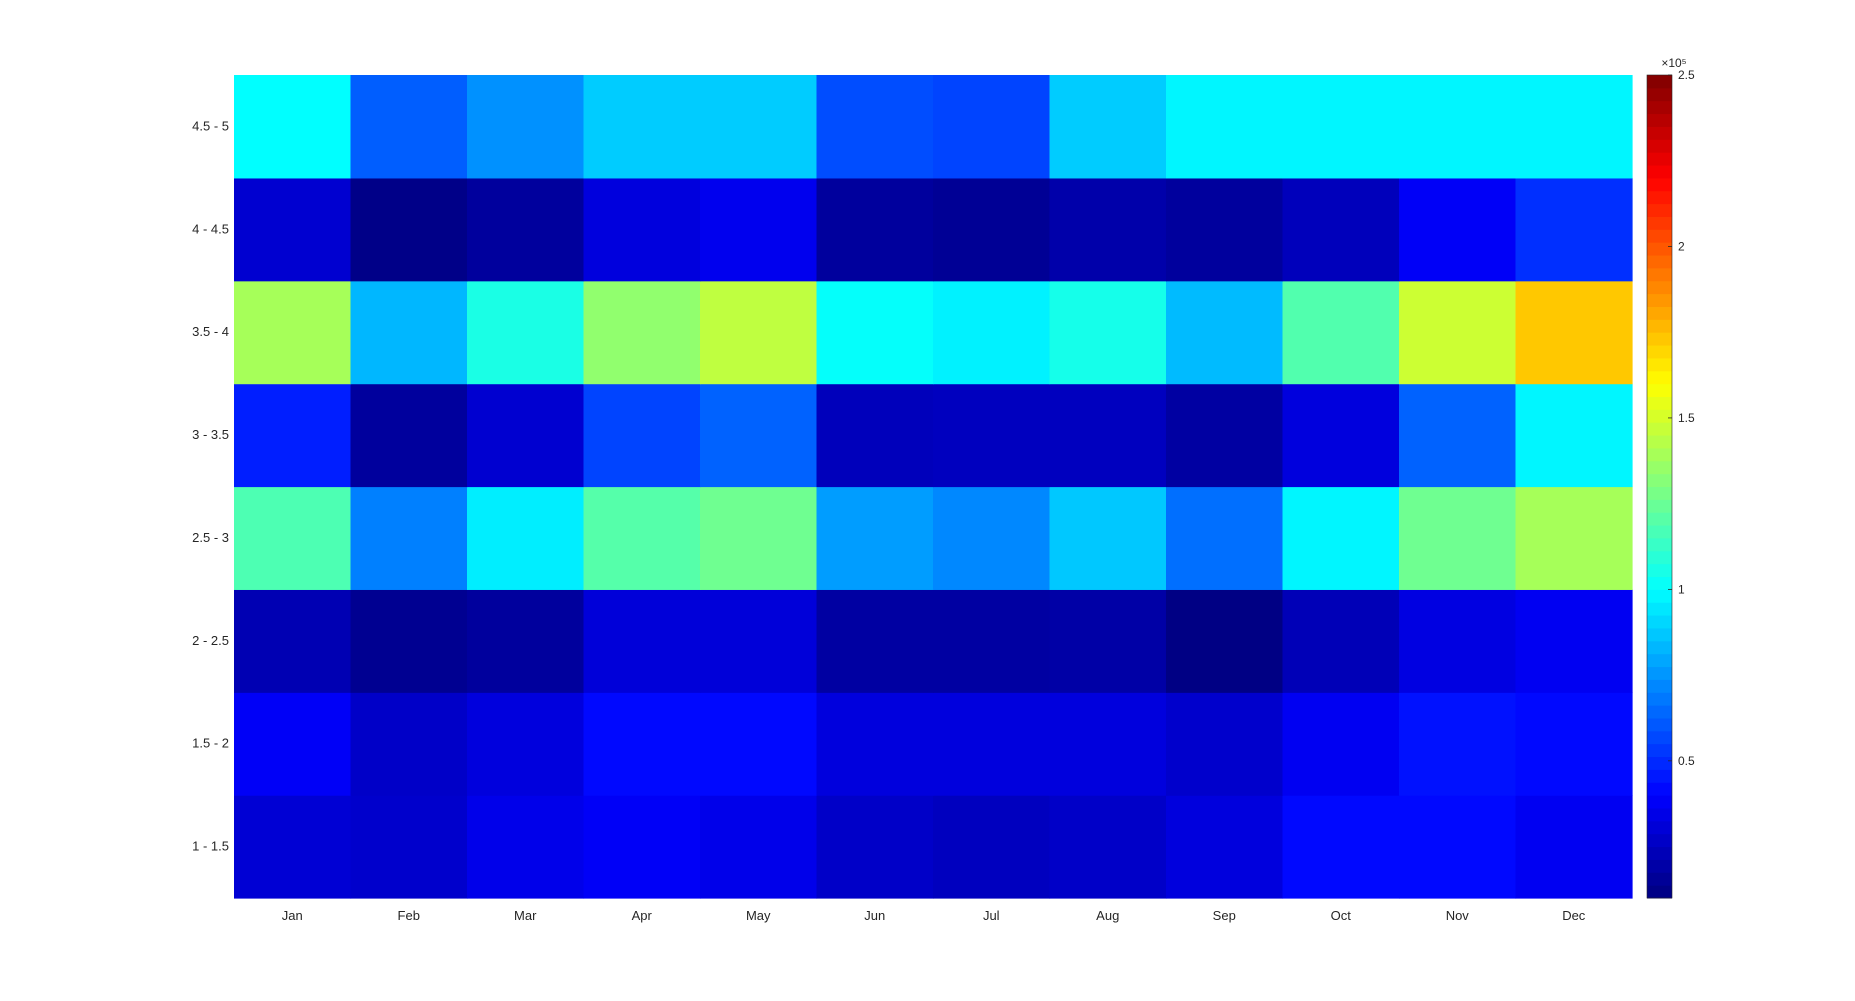 Image resolution: width=1855 pixels, height=1001 pixels. What do you see at coordinates (1341, 915) in the screenshot?
I see `x-tick-label: Oct` at bounding box center [1341, 915].